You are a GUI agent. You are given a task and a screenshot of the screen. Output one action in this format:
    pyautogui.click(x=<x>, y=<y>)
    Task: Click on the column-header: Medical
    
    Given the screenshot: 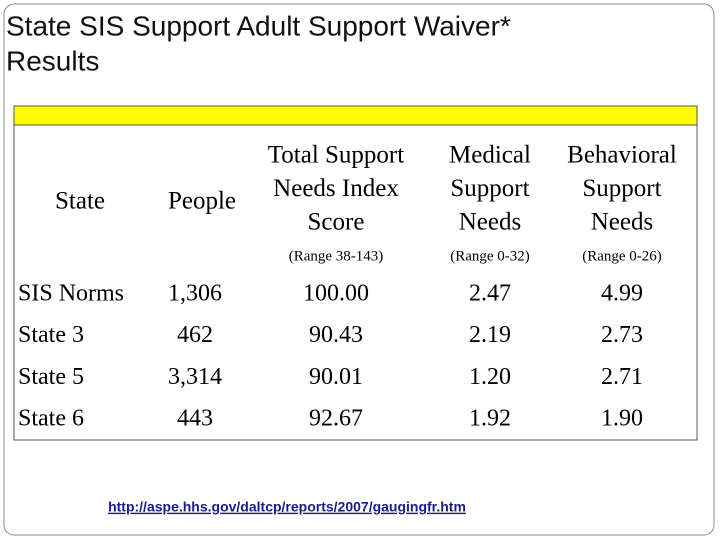 What is the action you would take?
    pyautogui.click(x=490, y=155)
    